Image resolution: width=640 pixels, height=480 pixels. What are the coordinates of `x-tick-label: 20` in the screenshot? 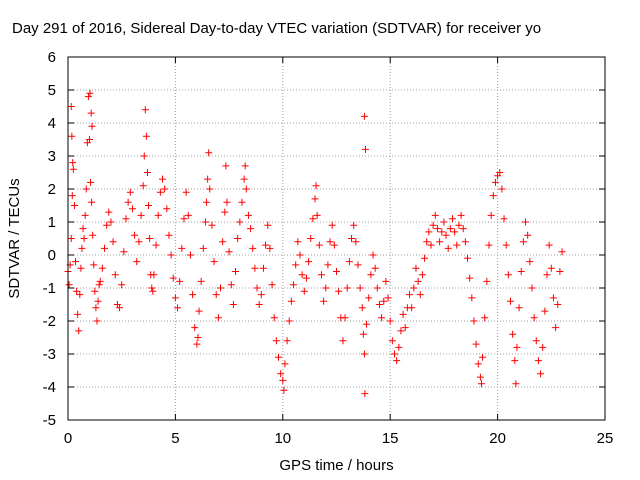 It's located at (497, 438).